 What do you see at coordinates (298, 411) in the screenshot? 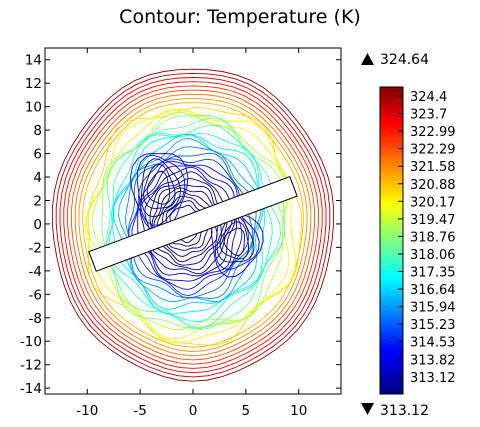
I see `x-tick-label: 10` at bounding box center [298, 411].